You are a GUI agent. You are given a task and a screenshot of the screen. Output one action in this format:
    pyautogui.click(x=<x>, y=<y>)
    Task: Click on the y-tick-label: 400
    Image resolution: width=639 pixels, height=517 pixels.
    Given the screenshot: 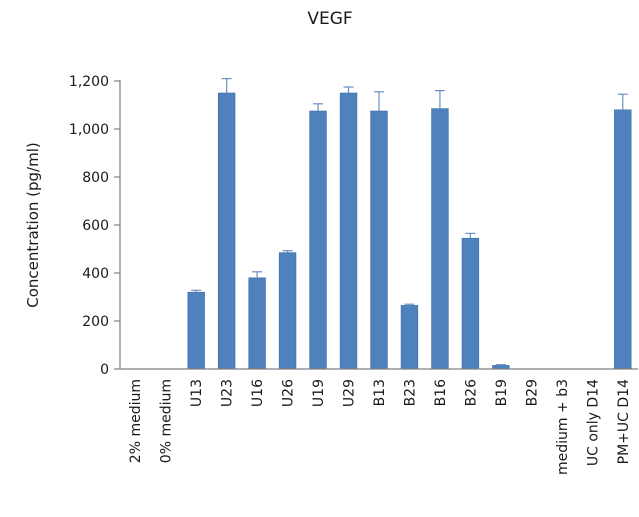 What is the action you would take?
    pyautogui.click(x=95, y=274)
    